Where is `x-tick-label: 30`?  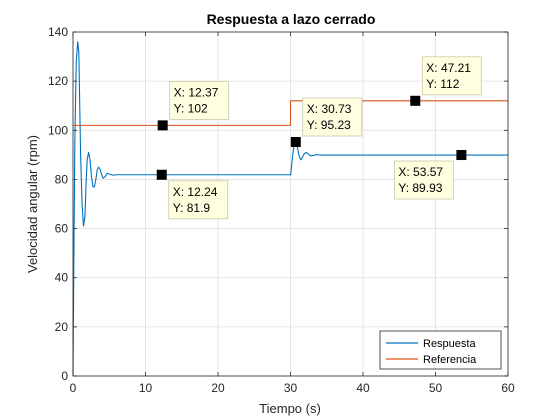 x-tick-label: 30 is located at coordinates (291, 388).